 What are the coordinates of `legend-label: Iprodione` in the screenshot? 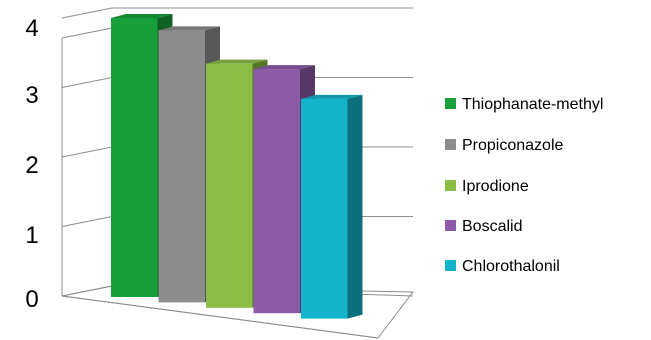 It's located at (495, 186).